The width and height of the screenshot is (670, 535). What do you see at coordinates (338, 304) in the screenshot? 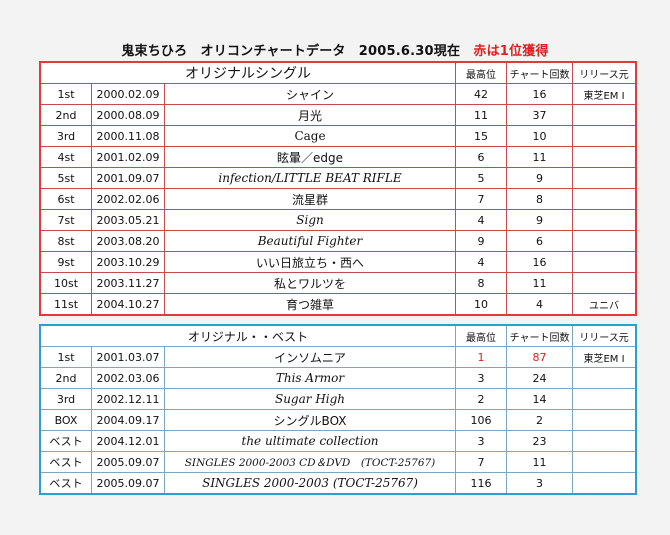
I see `table-row: 11st 2004.10.27 育つ雑草 10 4 ユニバ` at bounding box center [338, 304].